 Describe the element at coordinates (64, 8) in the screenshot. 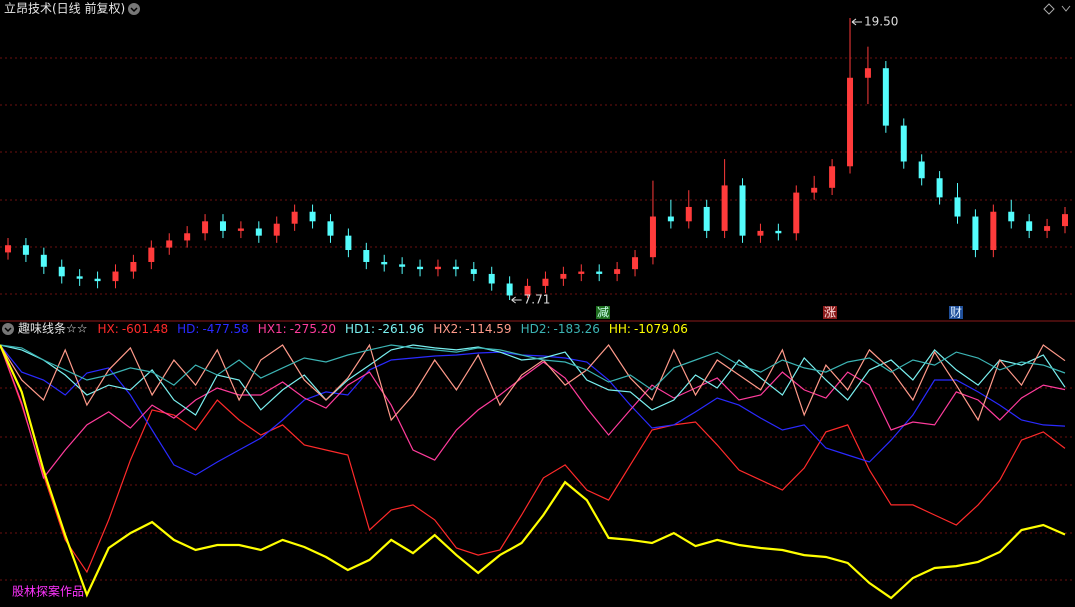

I see `chart-title: 立昂技术(日线 前复权)` at that location.